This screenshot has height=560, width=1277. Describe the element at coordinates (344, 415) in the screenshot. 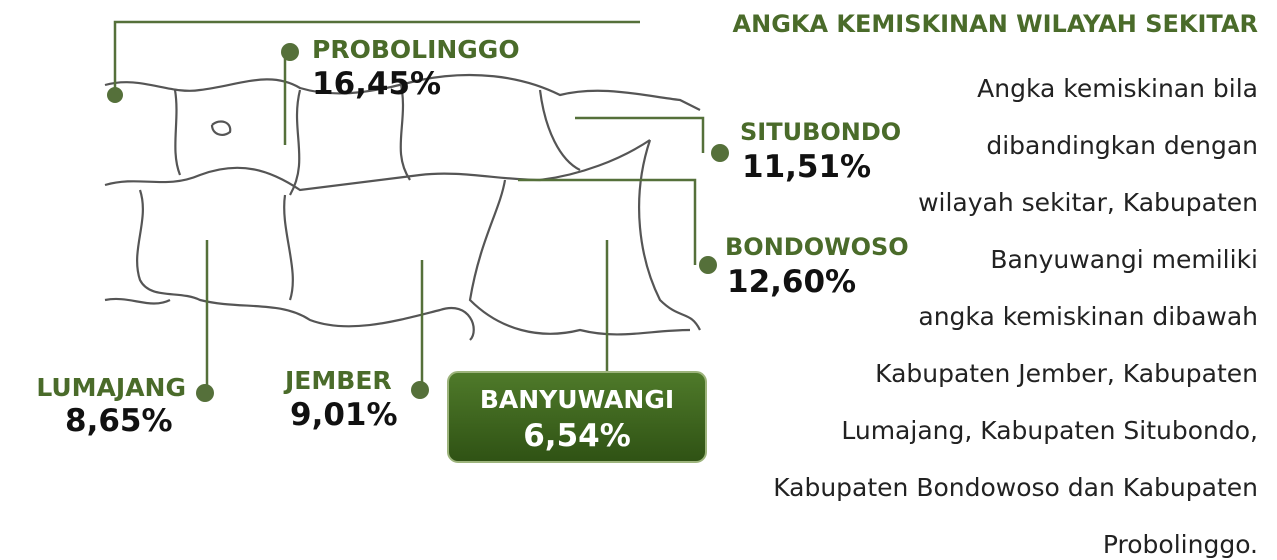

I see `region-value: 9,01%` at that location.